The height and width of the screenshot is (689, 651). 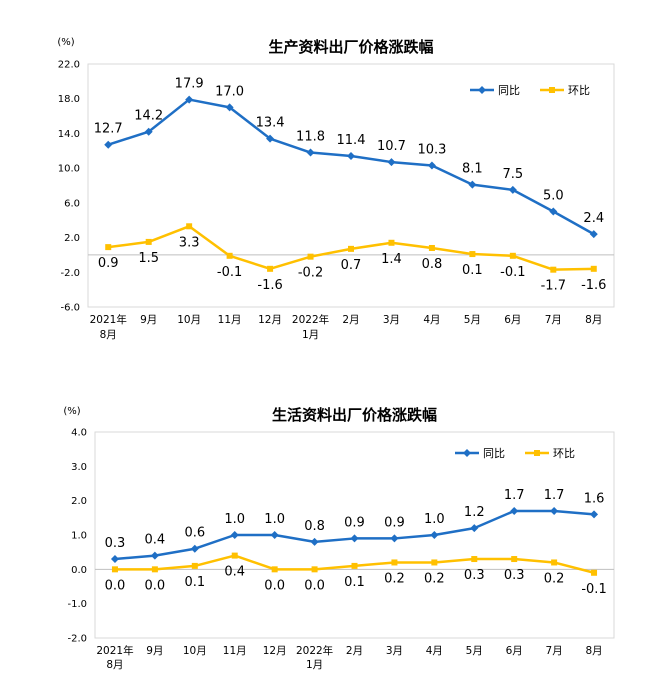 What do you see at coordinates (432, 264) in the screenshot?
I see `data-label-mom: 0.8` at bounding box center [432, 264].